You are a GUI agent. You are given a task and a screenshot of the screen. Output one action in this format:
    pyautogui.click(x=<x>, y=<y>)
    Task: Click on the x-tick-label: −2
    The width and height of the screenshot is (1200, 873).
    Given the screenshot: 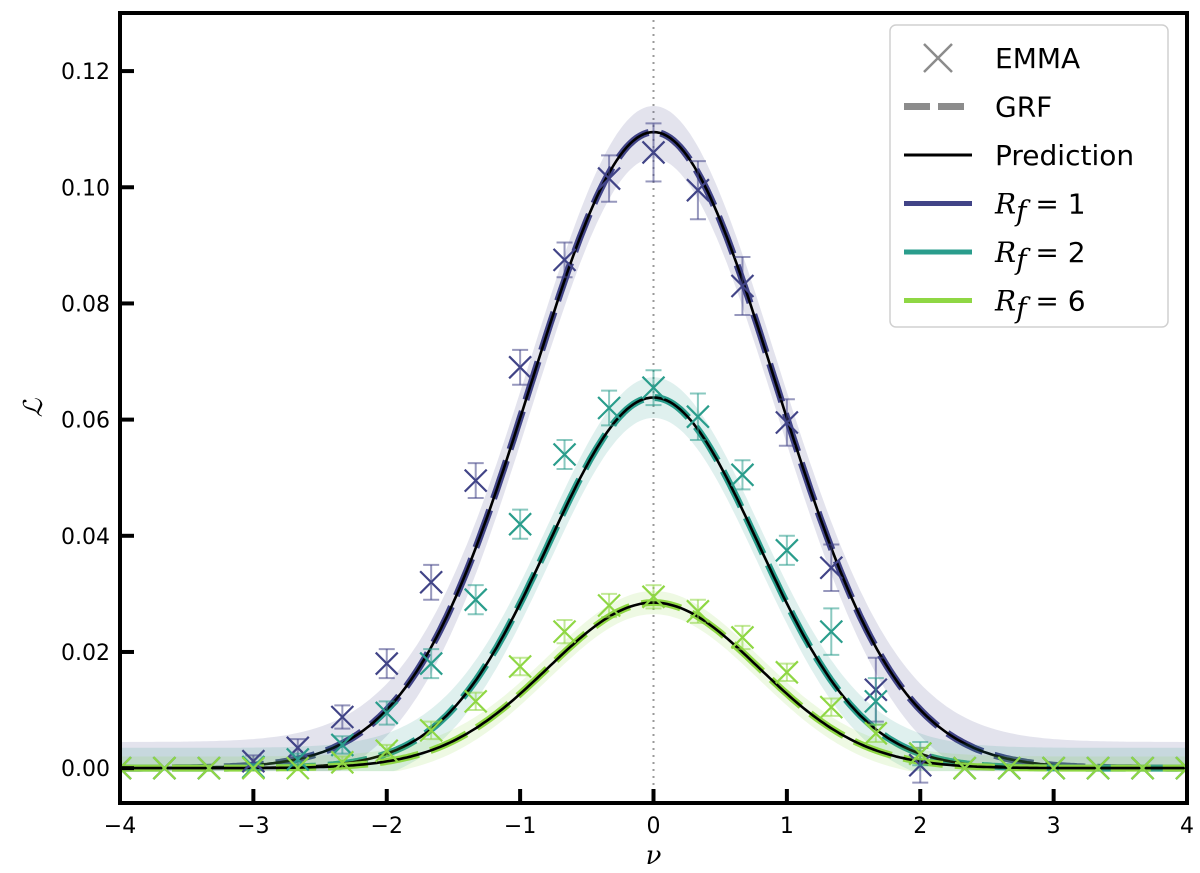 What is the action you would take?
    pyautogui.click(x=387, y=826)
    